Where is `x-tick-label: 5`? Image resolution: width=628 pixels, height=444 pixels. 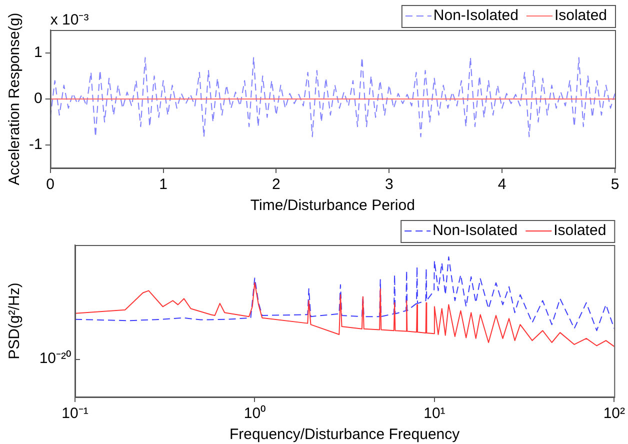 x-tick-label: 5 is located at coordinates (615, 185).